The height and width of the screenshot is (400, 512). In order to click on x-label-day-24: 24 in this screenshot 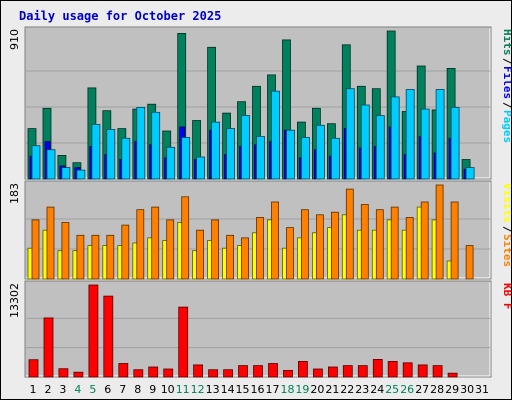, I will do `click(377, 389)`.